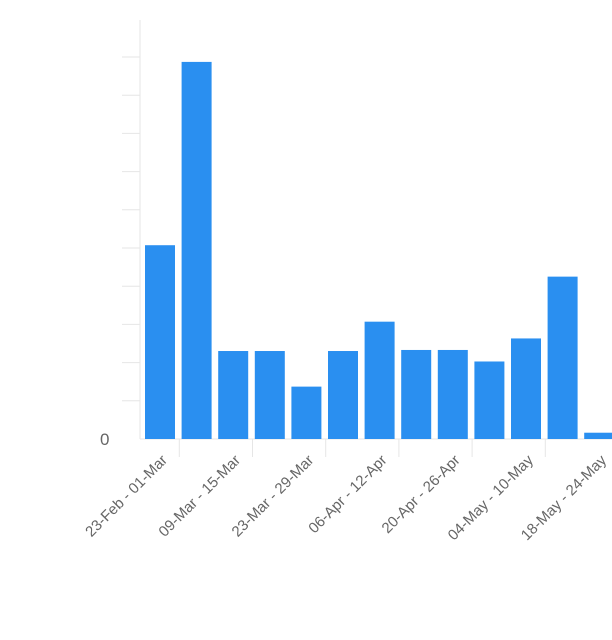  Describe the element at coordinates (347, 494) in the screenshot. I see `x-tick-label: 06-Apr - 12-Apr` at that location.